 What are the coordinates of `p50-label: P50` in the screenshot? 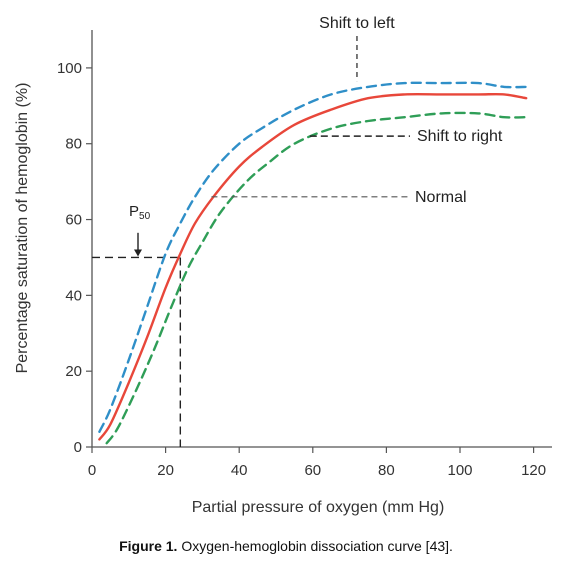 It's located at (140, 212).